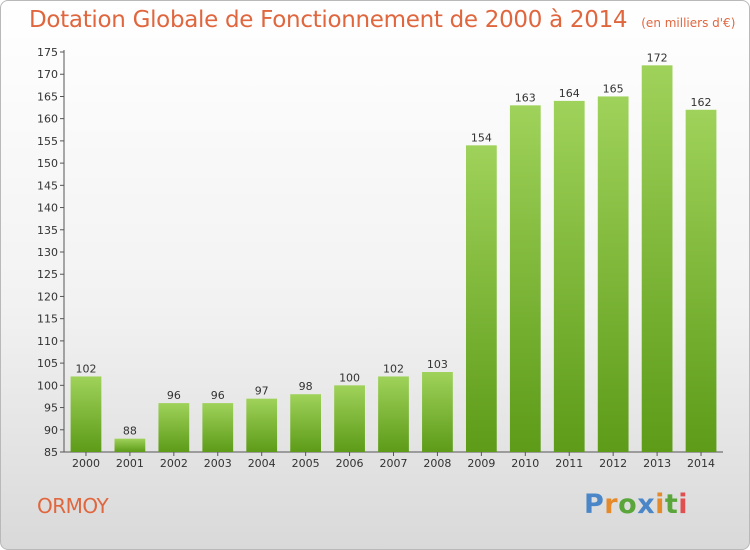 This screenshot has width=750, height=550. What do you see at coordinates (393, 368) in the screenshot?
I see `data-label-2007: 102` at bounding box center [393, 368].